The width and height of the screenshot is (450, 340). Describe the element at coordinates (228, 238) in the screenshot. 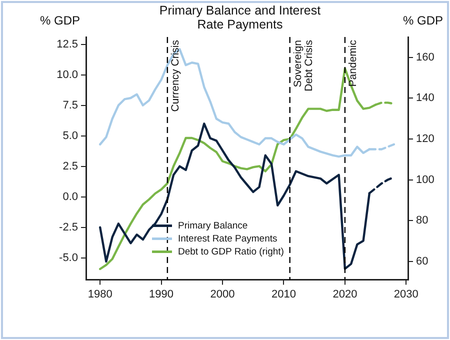

I see `legend-label: Interest Rate Payments` at that location.